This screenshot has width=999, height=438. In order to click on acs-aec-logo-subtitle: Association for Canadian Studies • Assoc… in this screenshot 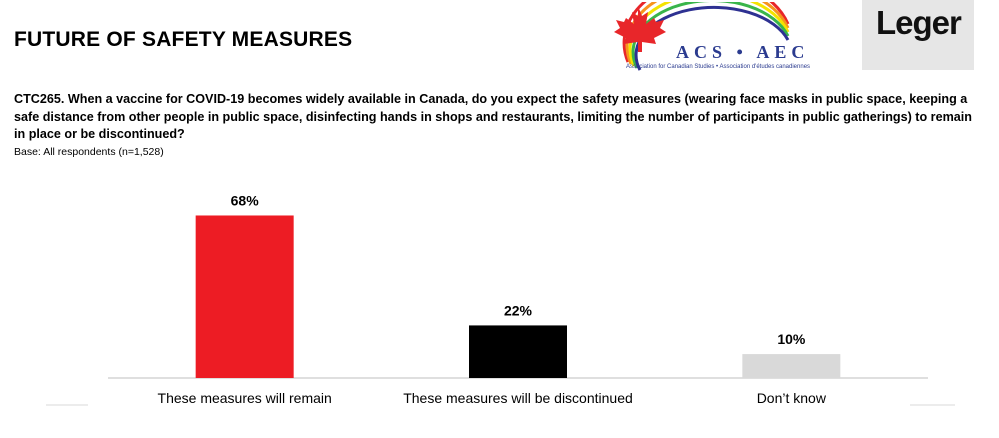, I will do `click(718, 67)`.